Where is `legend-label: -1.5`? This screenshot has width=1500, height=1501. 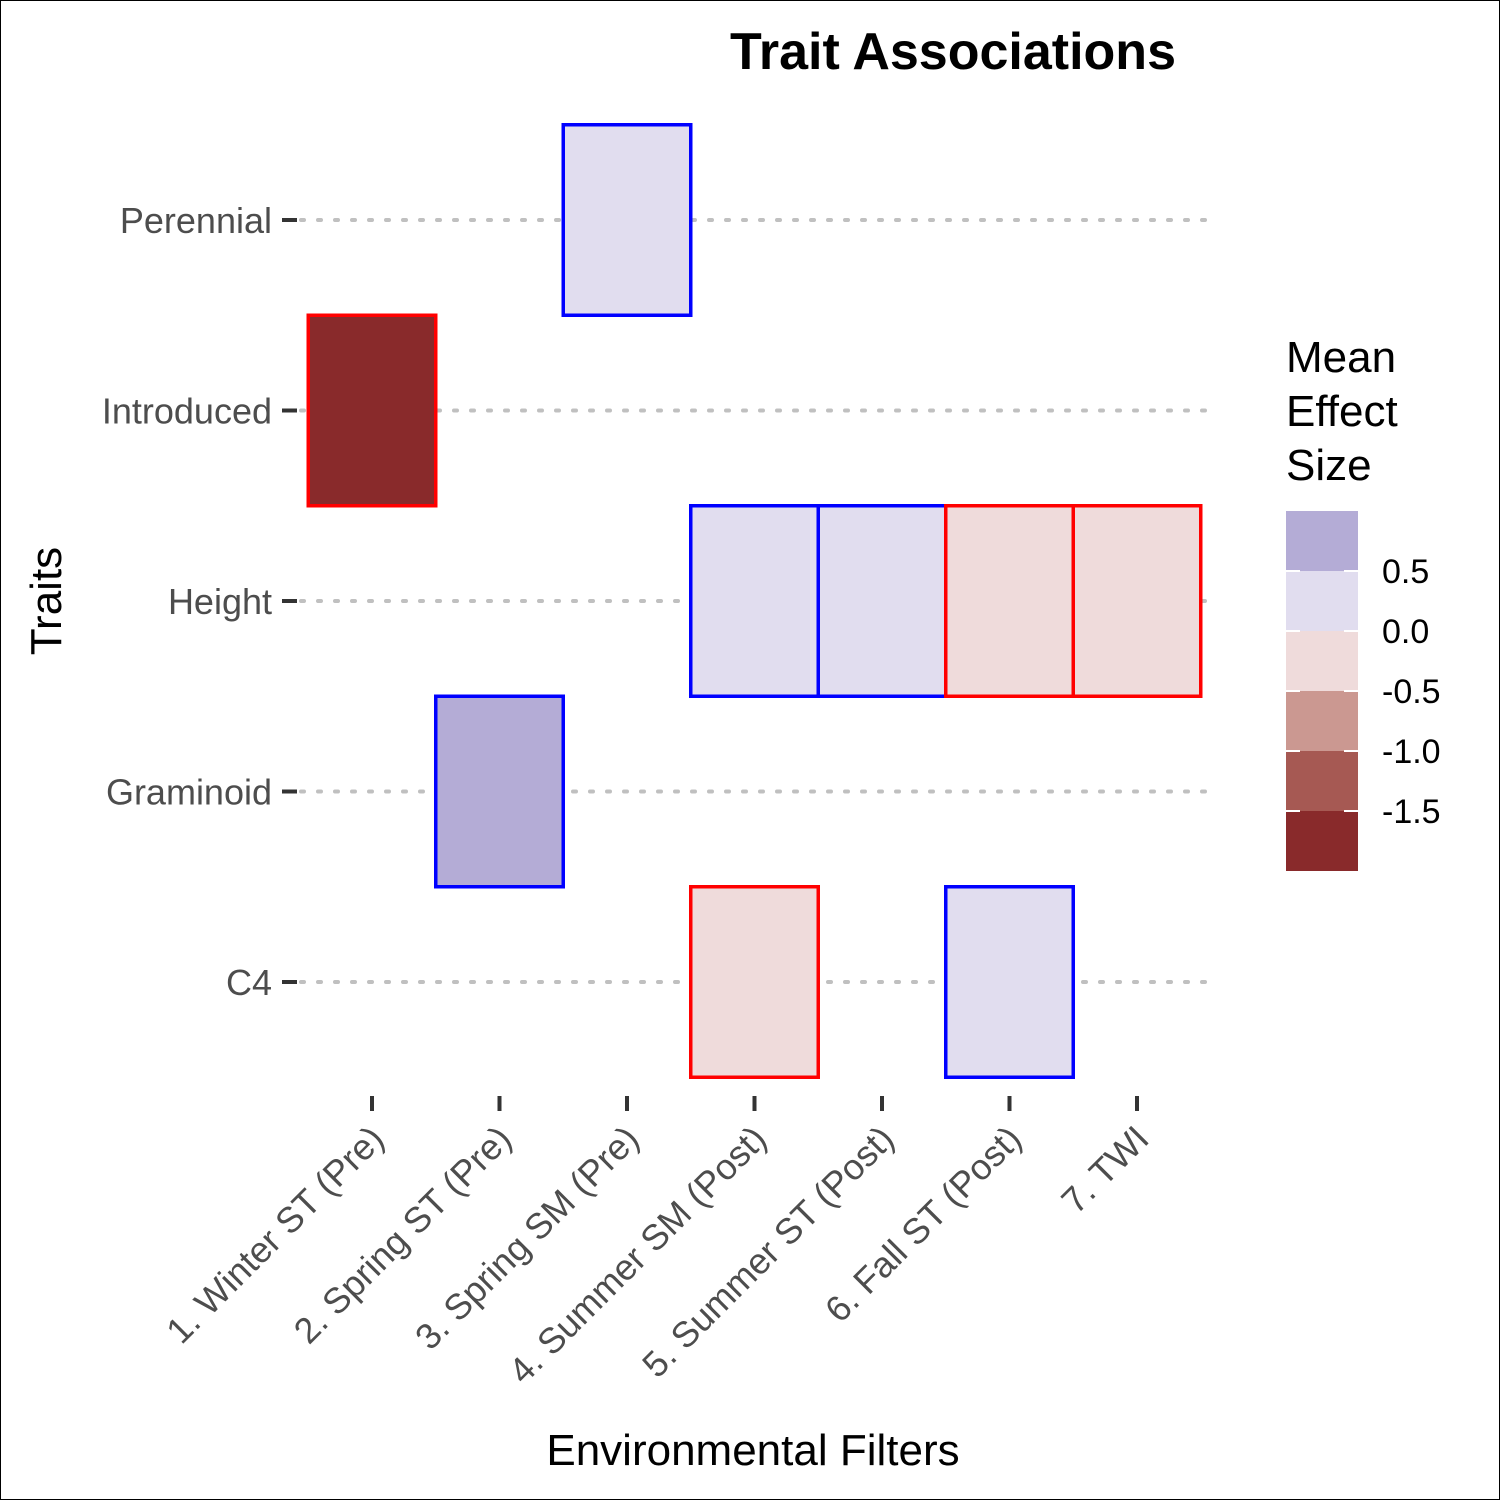 legend-label: -1.5 is located at coordinates (1411, 812).